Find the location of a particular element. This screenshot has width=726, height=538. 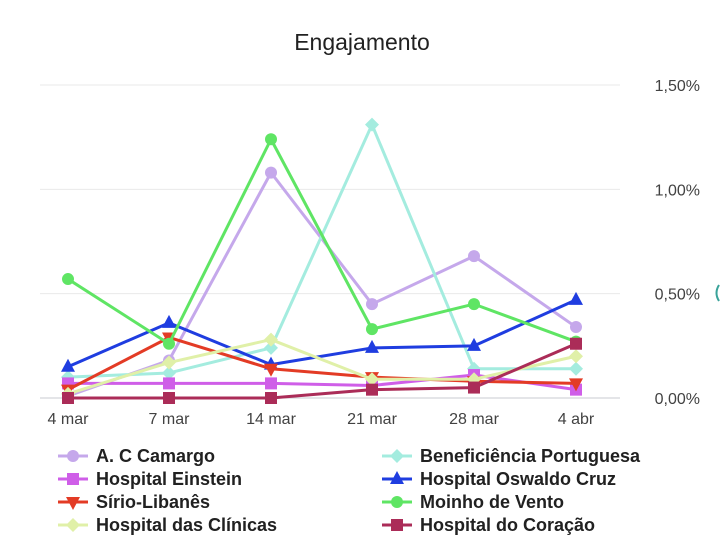

legend-item: Hospital Einstein is located at coordinates (150, 479).